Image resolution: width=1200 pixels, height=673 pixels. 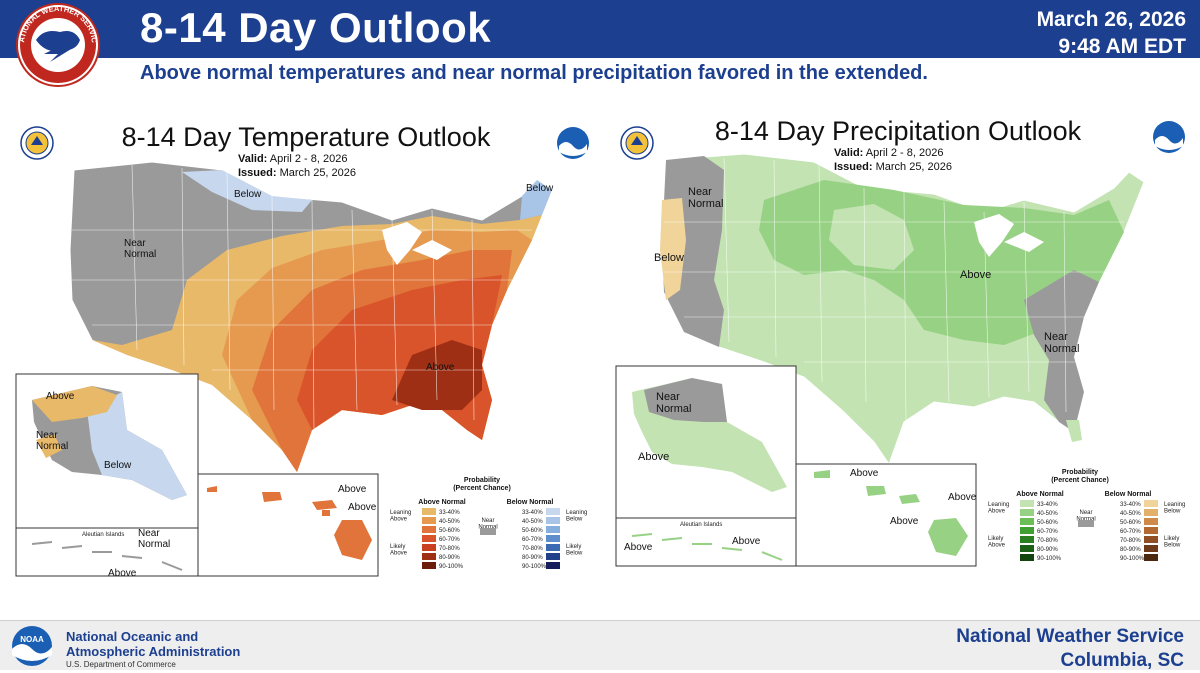 What do you see at coordinates (705, 198) in the screenshot?
I see `label-near-normal-nw: Near Normal` at bounding box center [705, 198].